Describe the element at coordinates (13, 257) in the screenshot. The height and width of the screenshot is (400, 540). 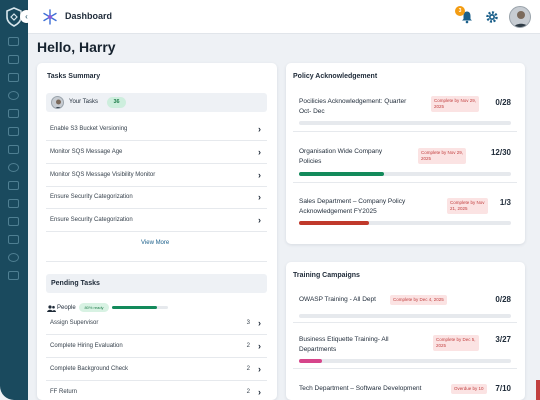
I see `vendors-nav-icon` at that location.